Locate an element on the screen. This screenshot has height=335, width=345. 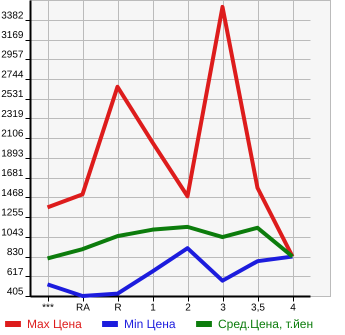
y-tick-label: 1681 is located at coordinates (12, 174).